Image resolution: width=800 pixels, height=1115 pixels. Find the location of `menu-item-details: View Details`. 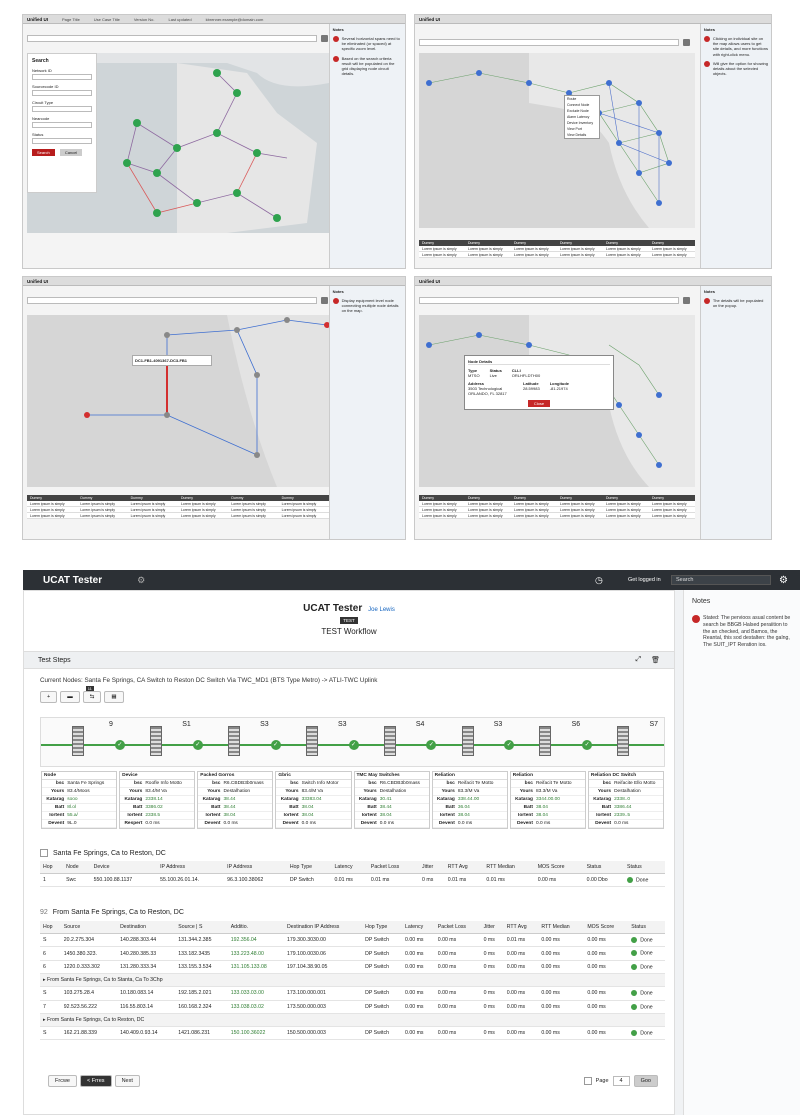

menu-item-details: View Details is located at coordinates (577, 135).